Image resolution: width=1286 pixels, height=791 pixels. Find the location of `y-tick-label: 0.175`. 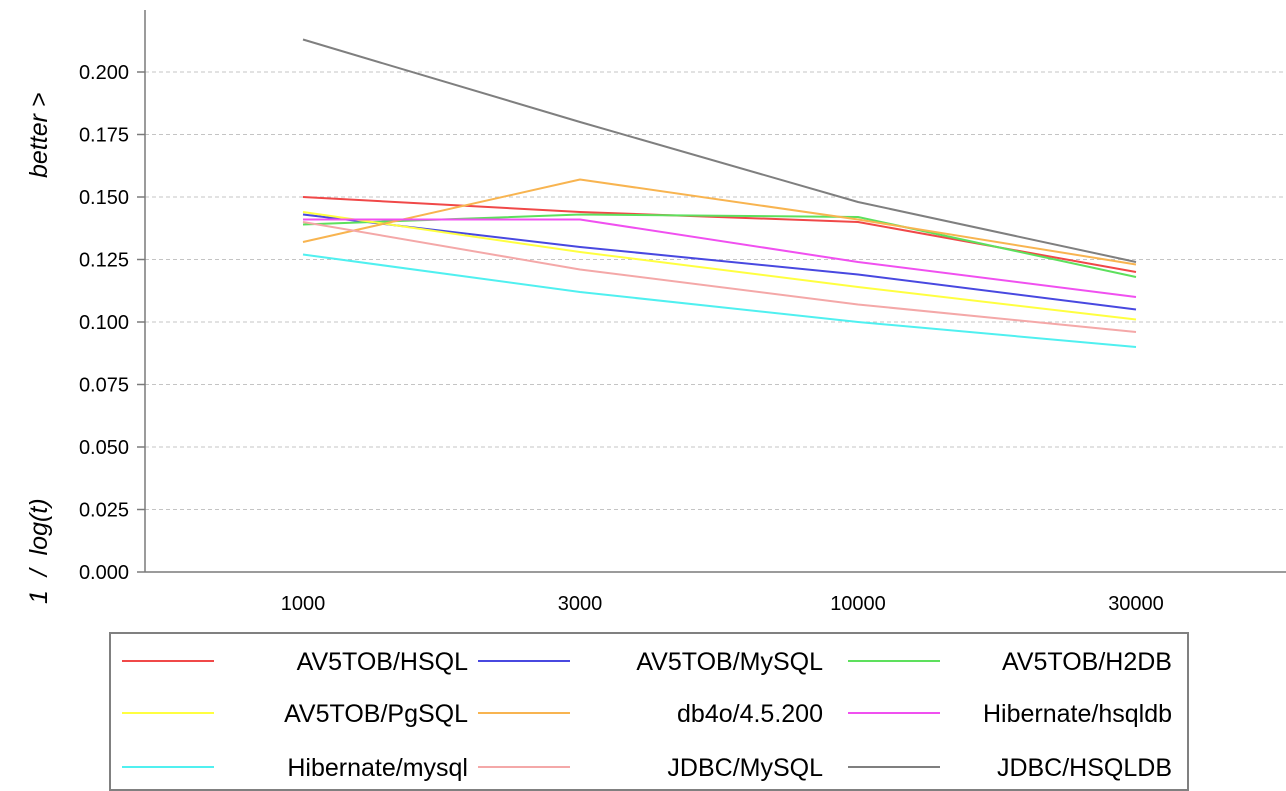

y-tick-label: 0.175 is located at coordinates (104, 136).